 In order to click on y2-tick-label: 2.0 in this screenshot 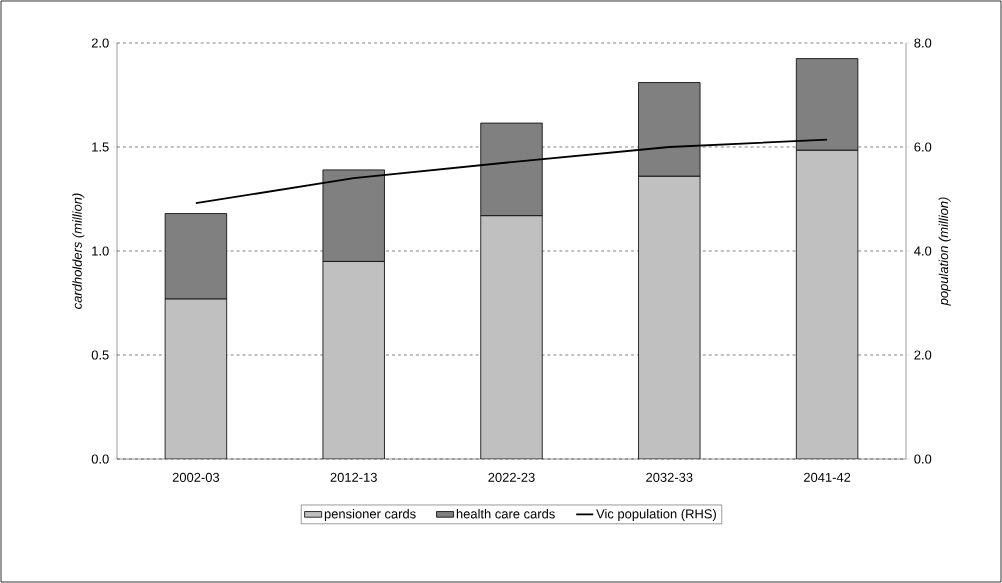, I will do `click(923, 355)`.